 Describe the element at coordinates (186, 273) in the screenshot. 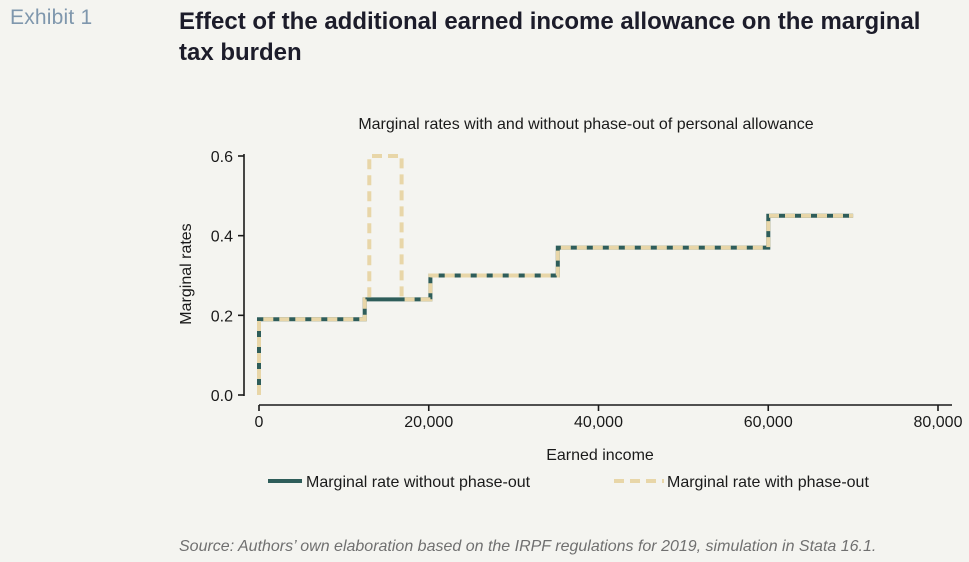

I see `y-axis-label: Marginal rates` at that location.